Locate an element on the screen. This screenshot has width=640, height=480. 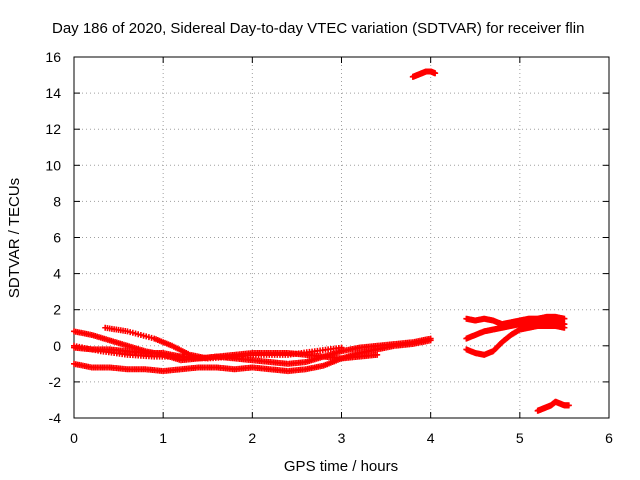
y-tick-label: 4 is located at coordinates (57, 274).